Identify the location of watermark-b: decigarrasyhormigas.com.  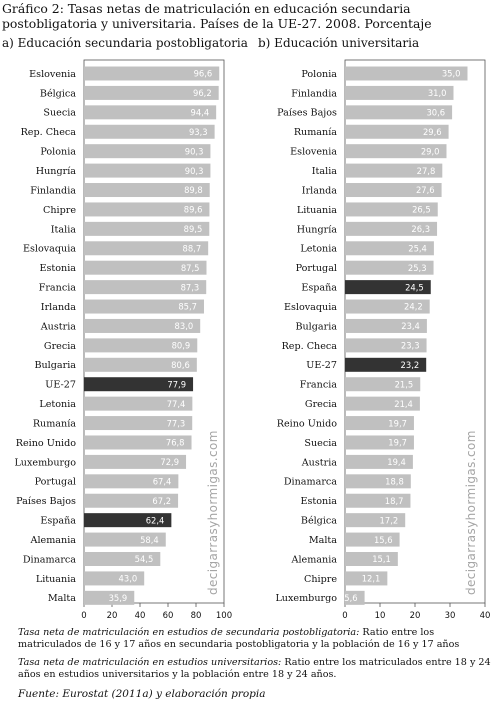
(471, 512).